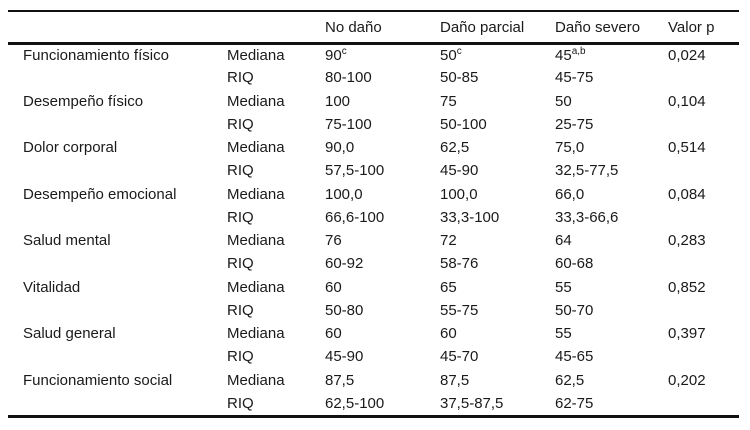  Describe the element at coordinates (96, 55) in the screenshot. I see `row-domain: Funcionamiento físico` at that location.